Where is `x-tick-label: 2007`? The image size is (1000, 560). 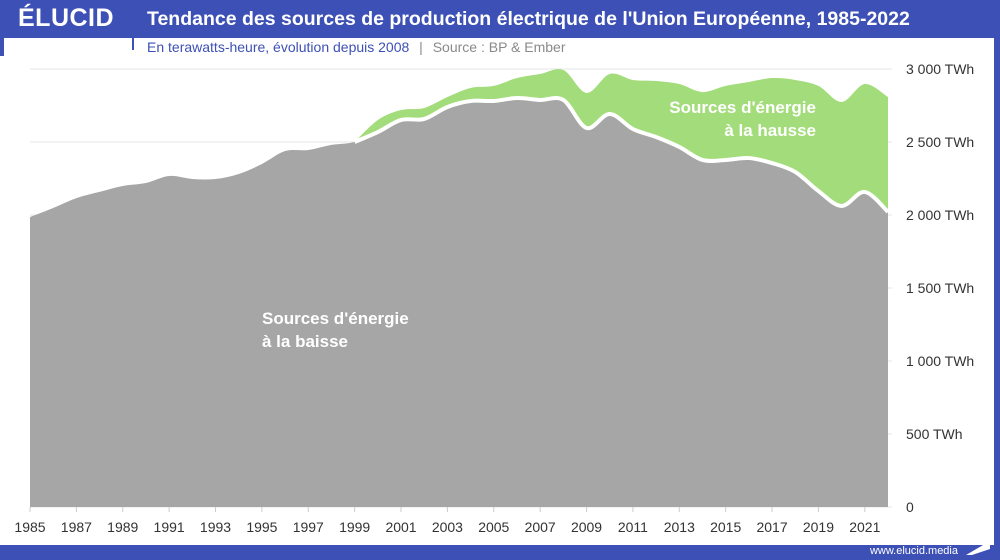
x-tick-label: 2007 is located at coordinates (540, 527).